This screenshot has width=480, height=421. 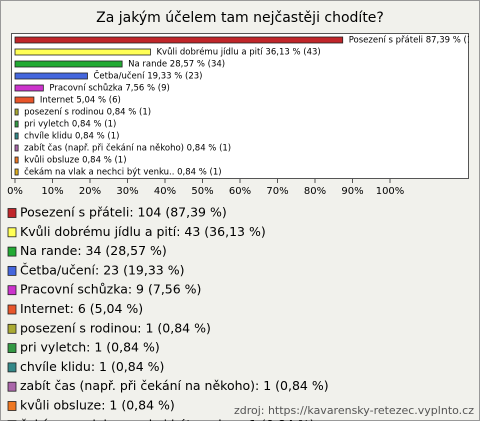 What do you see at coordinates (123, 212) in the screenshot?
I see `legend-label: Posezení s přáteli: 104 (87,39 %)` at bounding box center [123, 212].